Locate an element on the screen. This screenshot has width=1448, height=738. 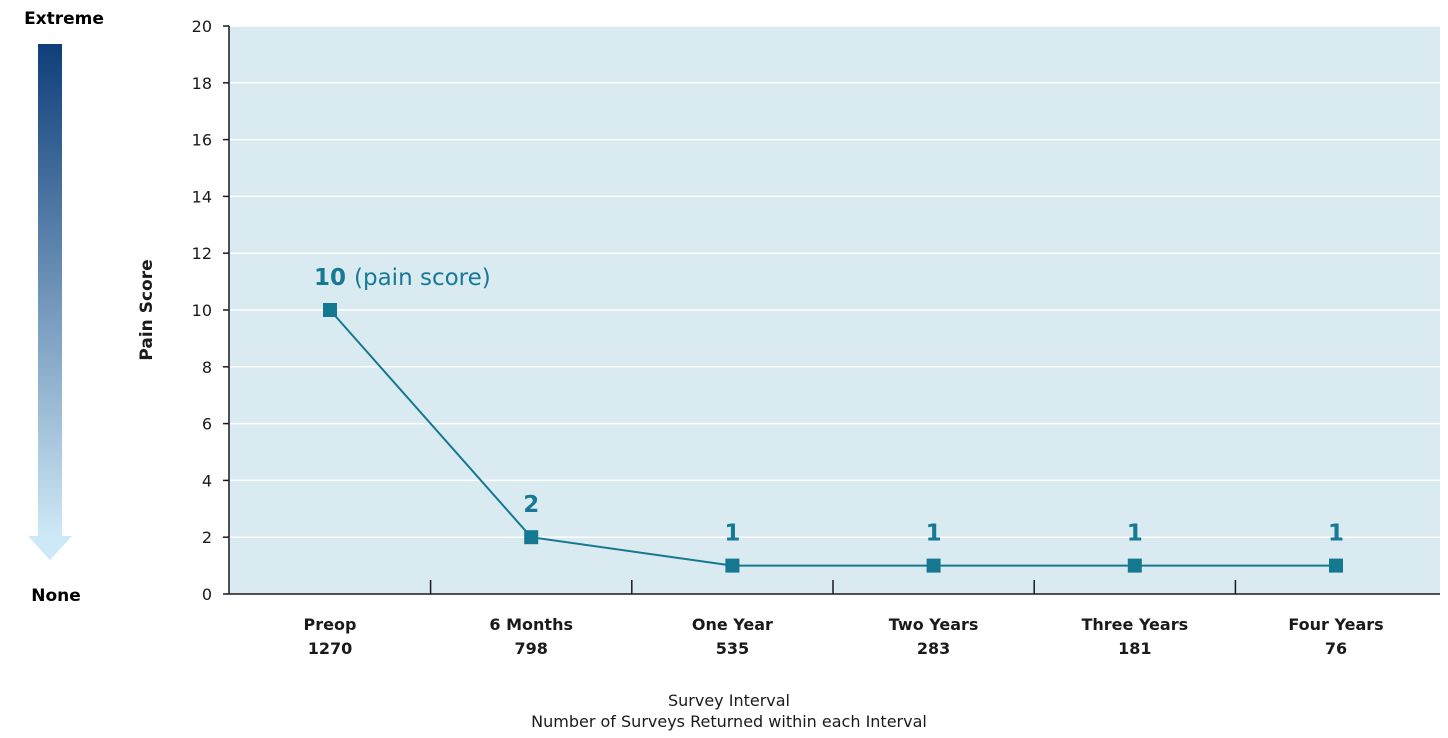
category-label: Three Years is located at coordinates (1134, 624).